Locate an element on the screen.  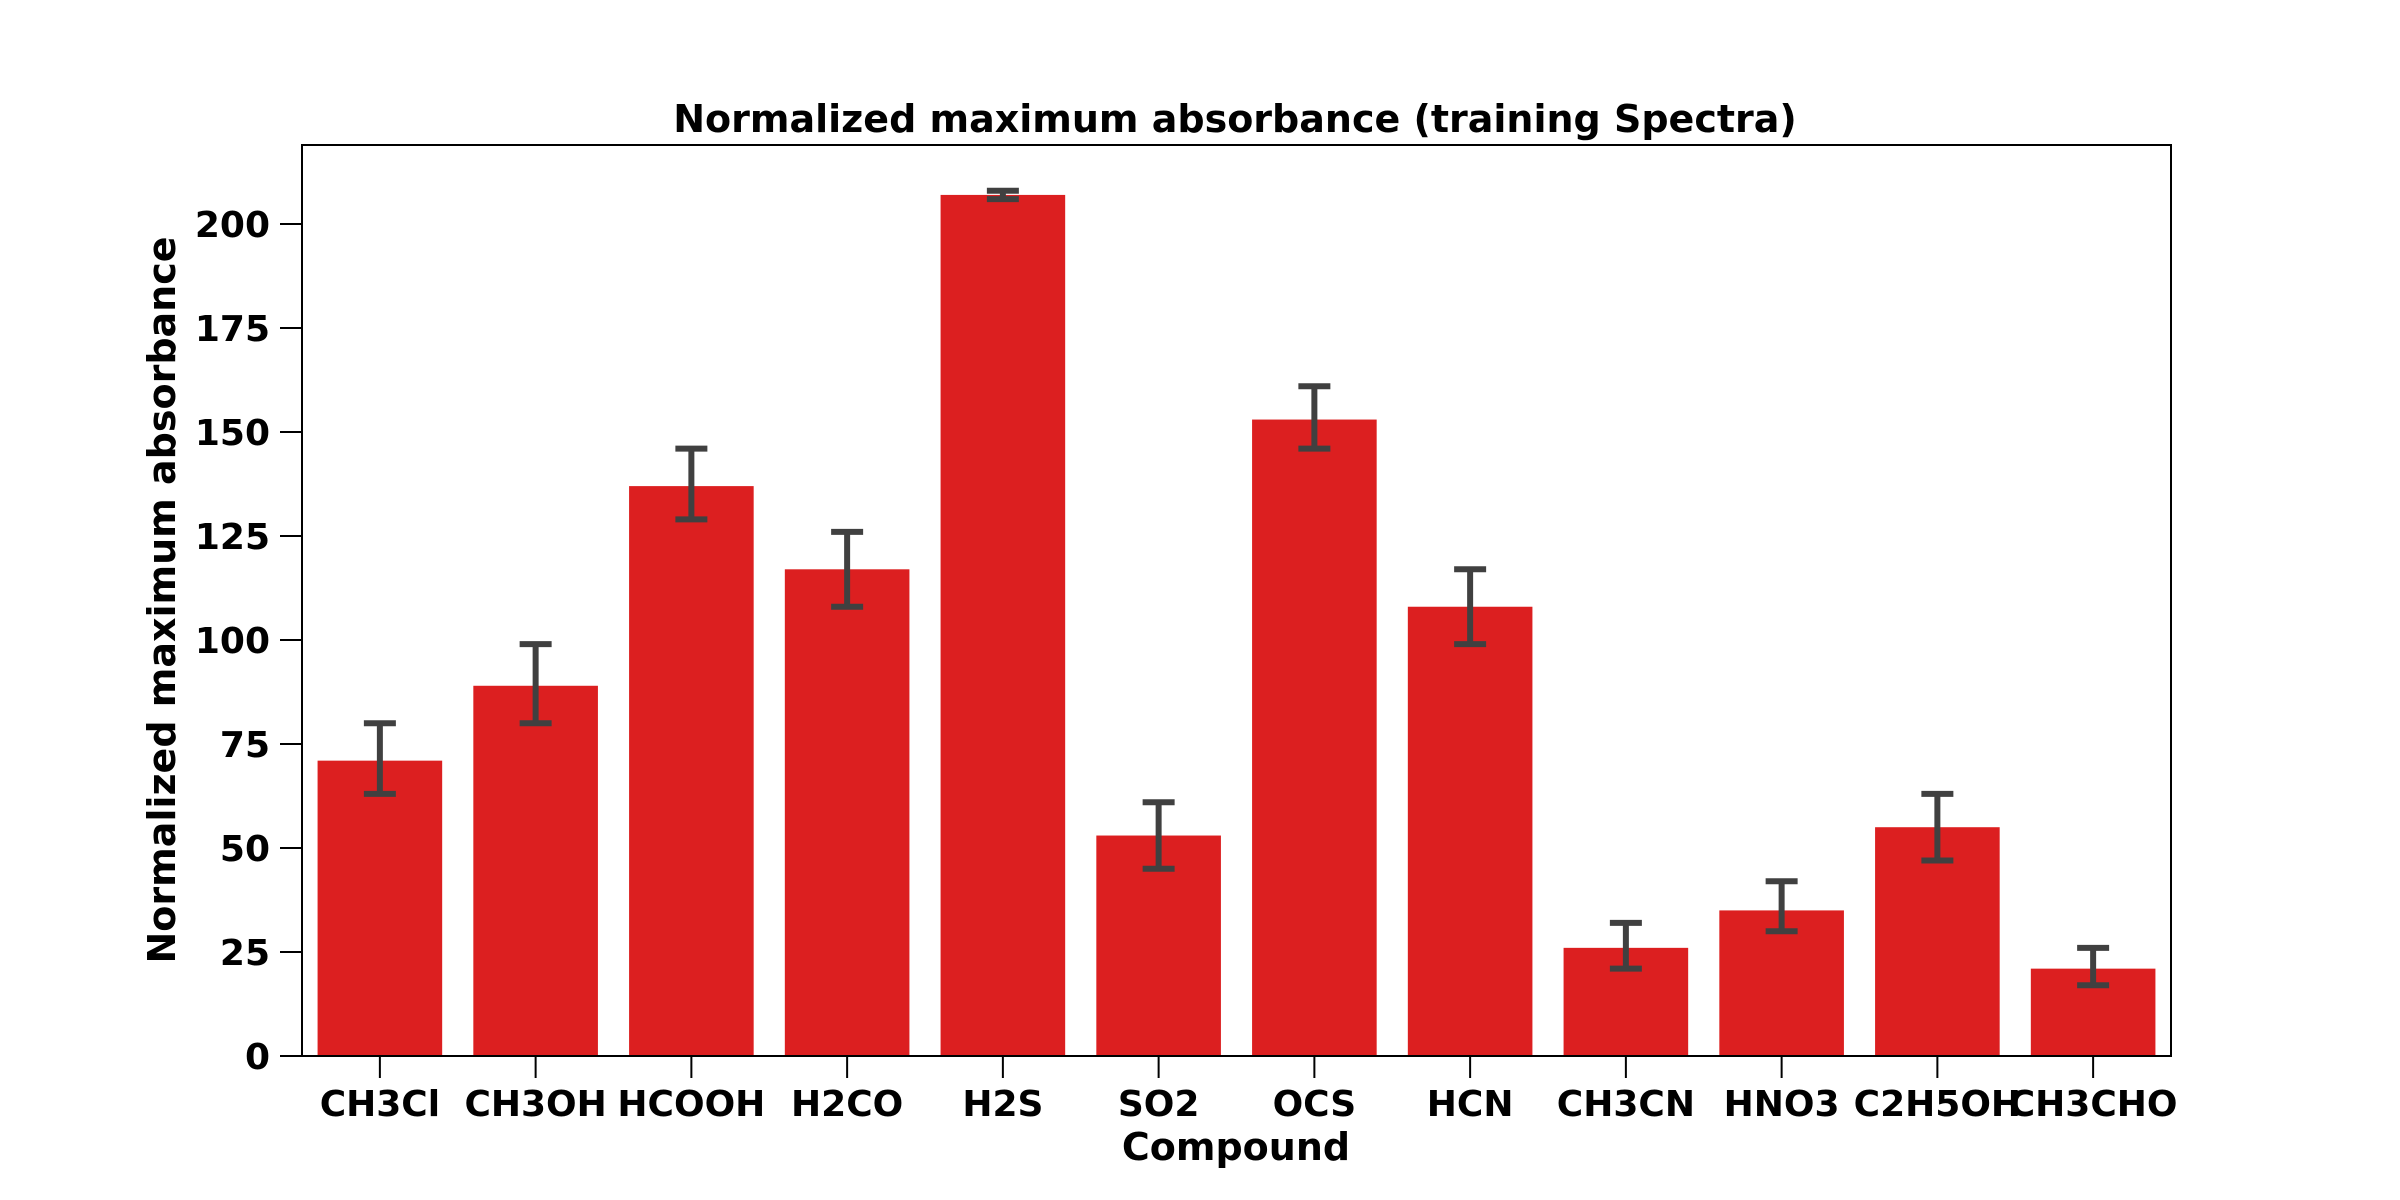
x-tick-label: HCOOH is located at coordinates (691, 1104).